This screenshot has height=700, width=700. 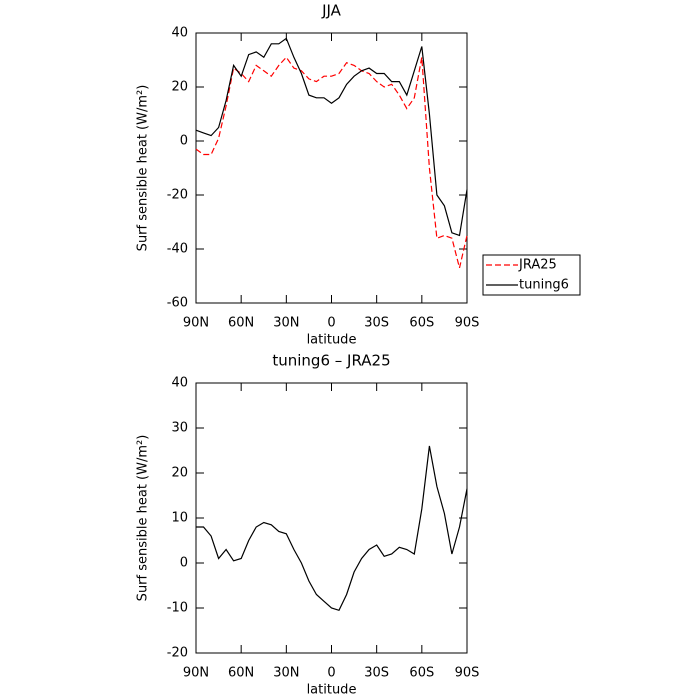 I want to click on y-tick-label: -40, so click(x=177, y=249).